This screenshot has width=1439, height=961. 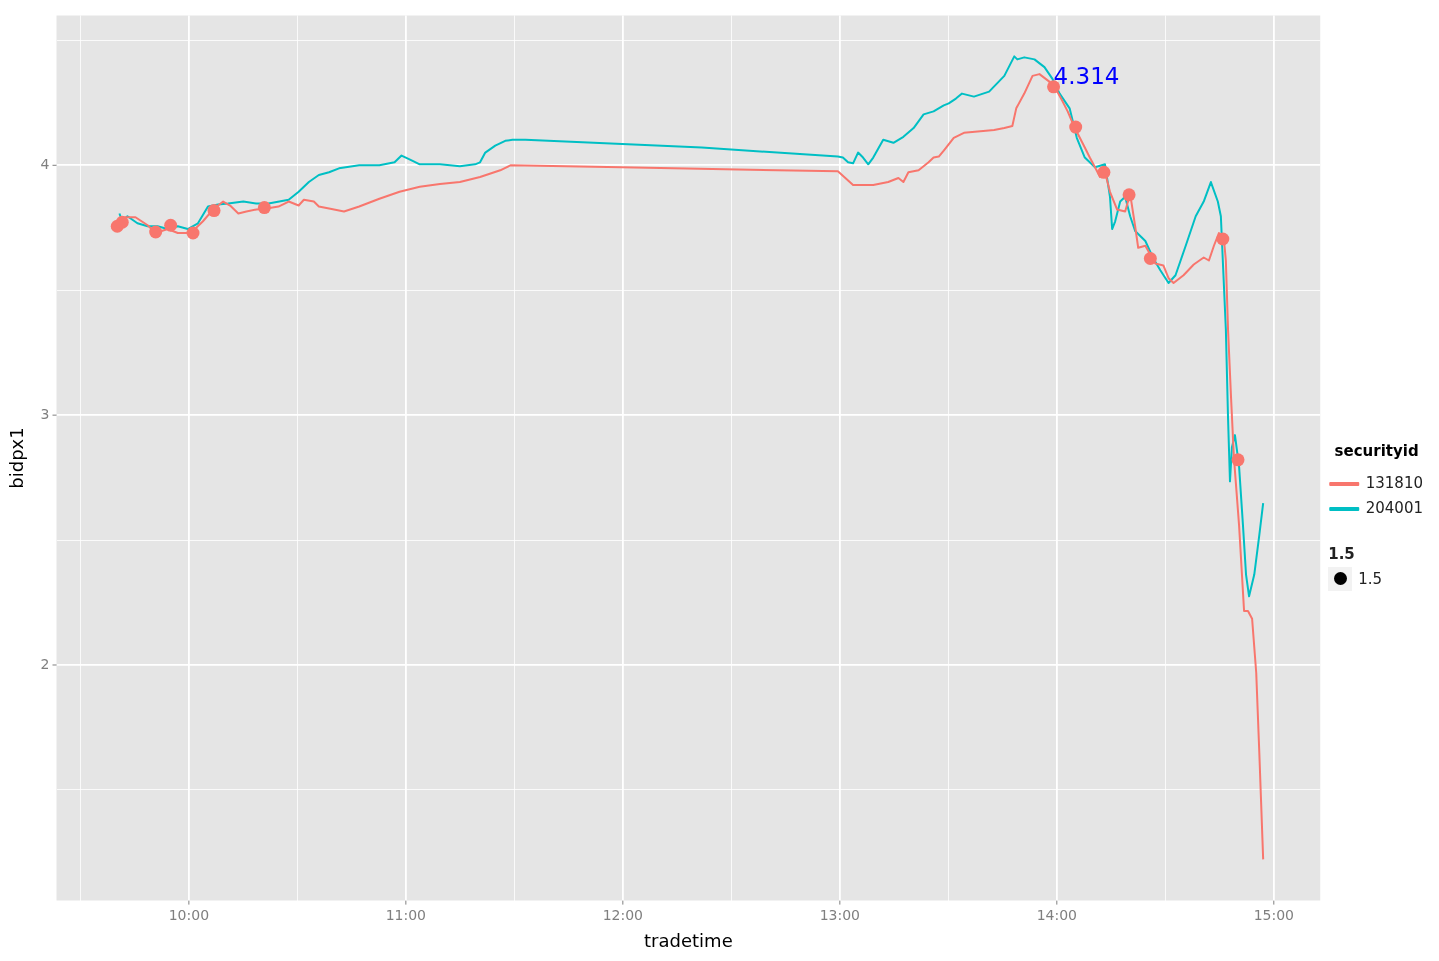 What do you see at coordinates (688, 940) in the screenshot?
I see `x-axis-title: tradetime` at bounding box center [688, 940].